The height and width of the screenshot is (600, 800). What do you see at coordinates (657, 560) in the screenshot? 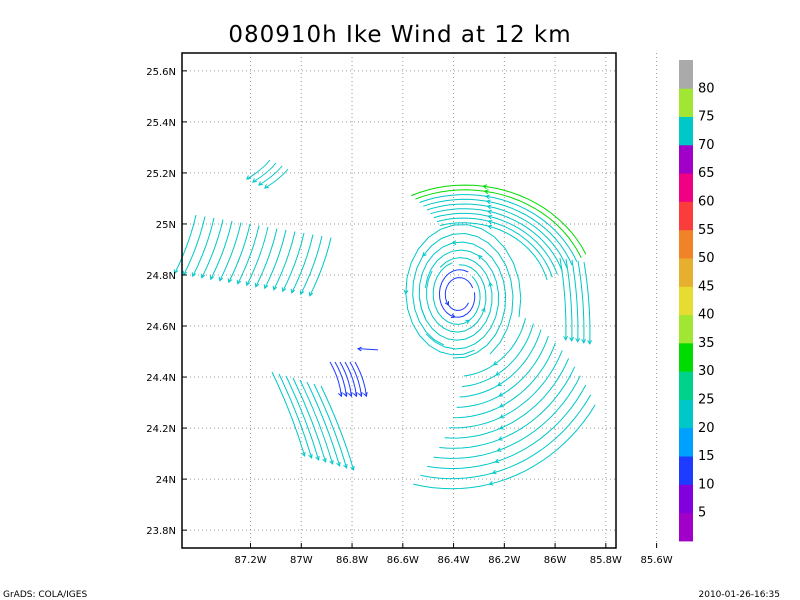
I see `x-tick-label: 85.6W` at bounding box center [657, 560].